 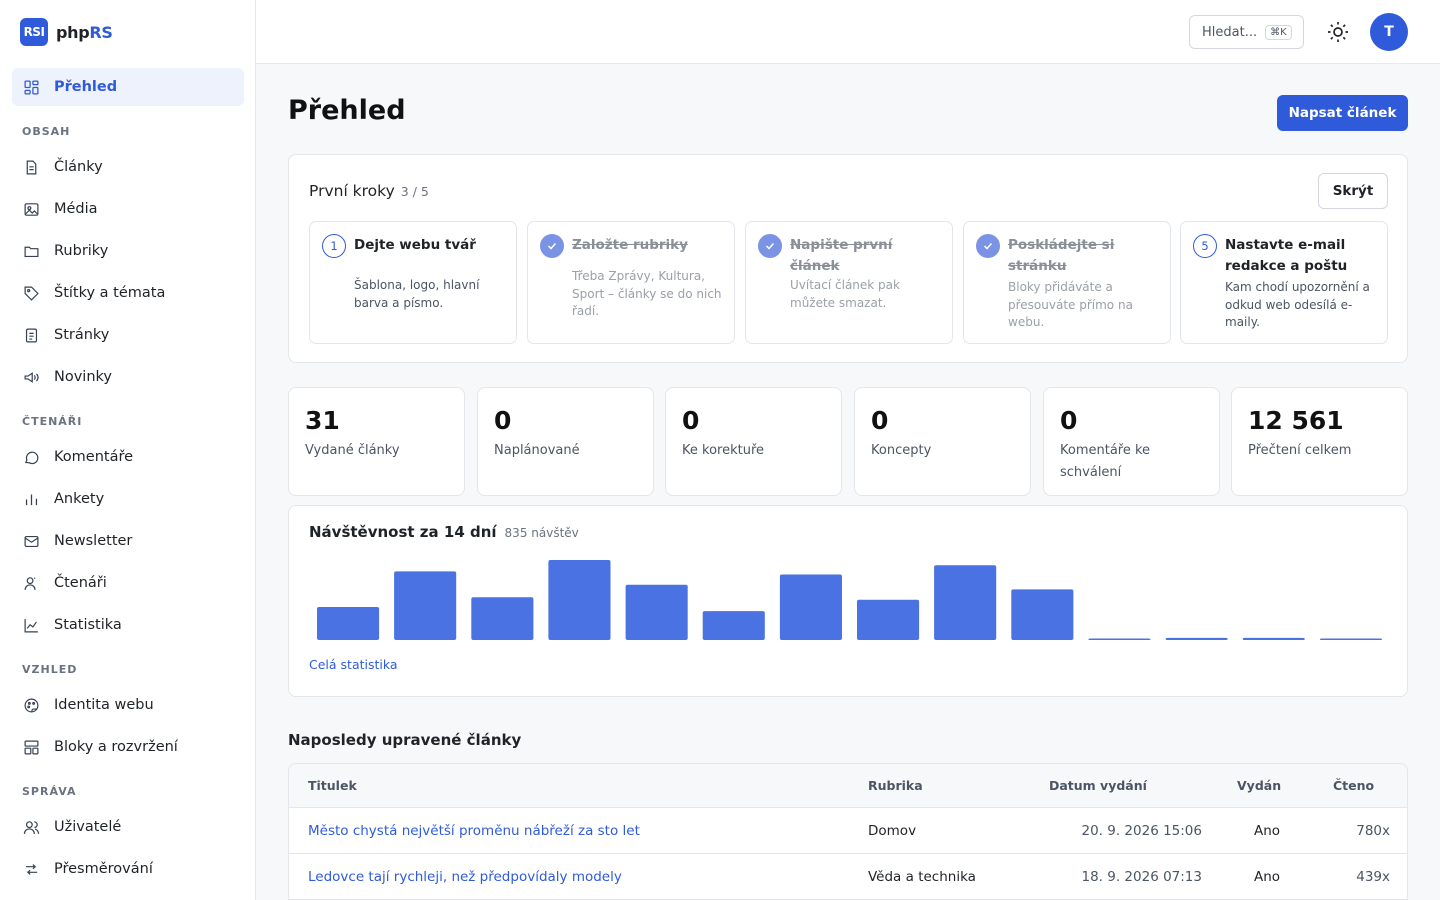 I want to click on sidebar-item-identita: Identita webu, so click(x=128, y=705).